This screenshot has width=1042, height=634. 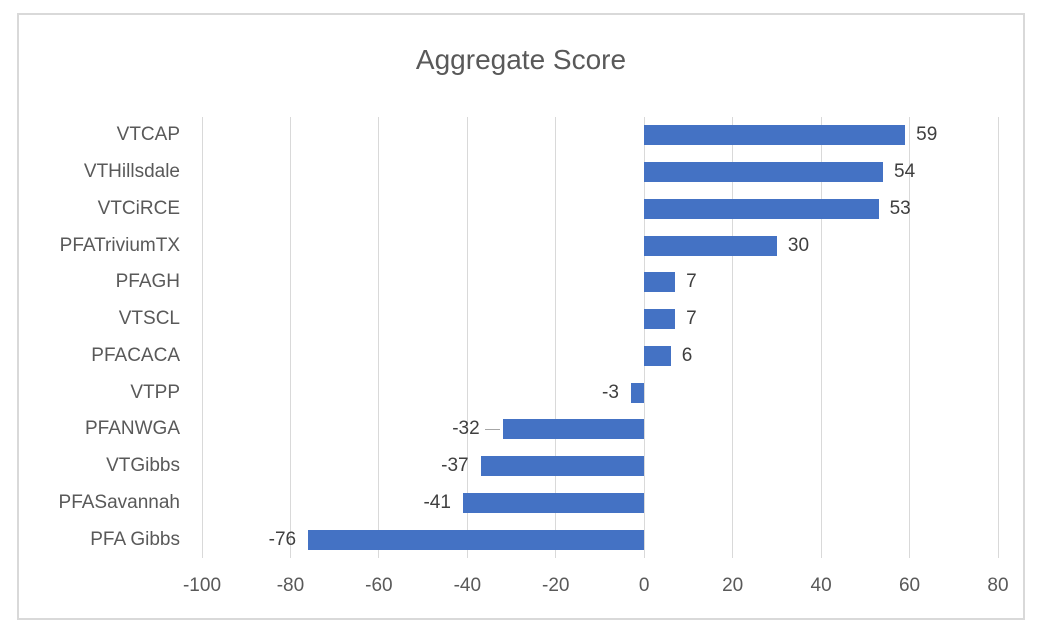 I want to click on bar-value-label: 6, so click(x=687, y=355).